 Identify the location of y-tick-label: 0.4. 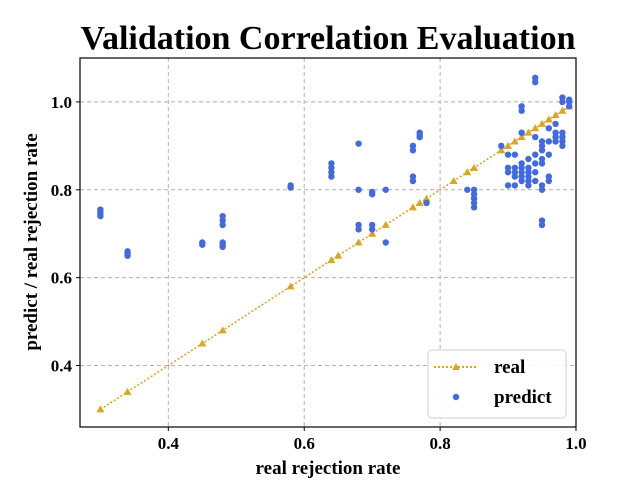
(62, 366).